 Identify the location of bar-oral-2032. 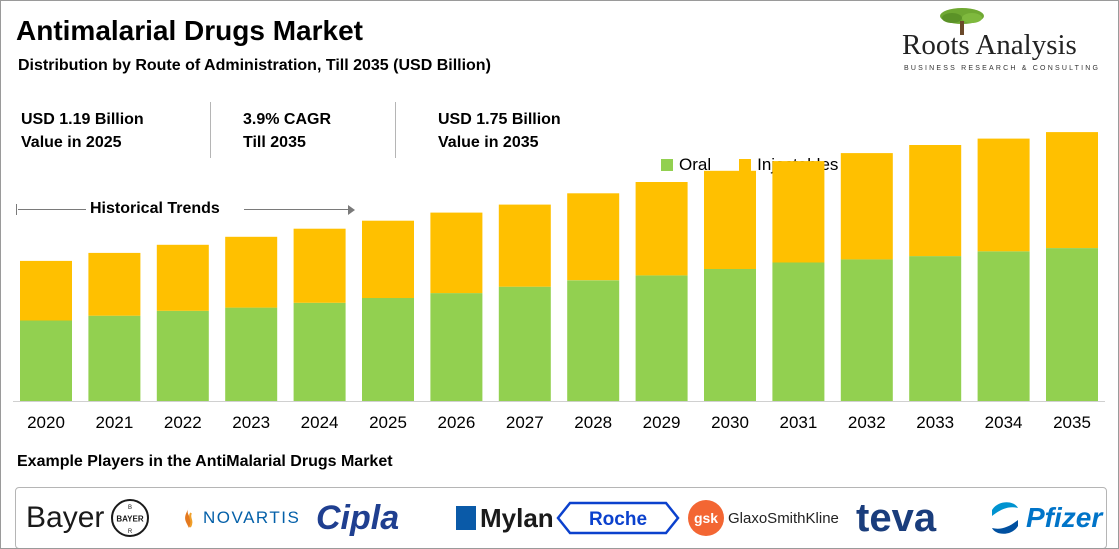
(866, 330).